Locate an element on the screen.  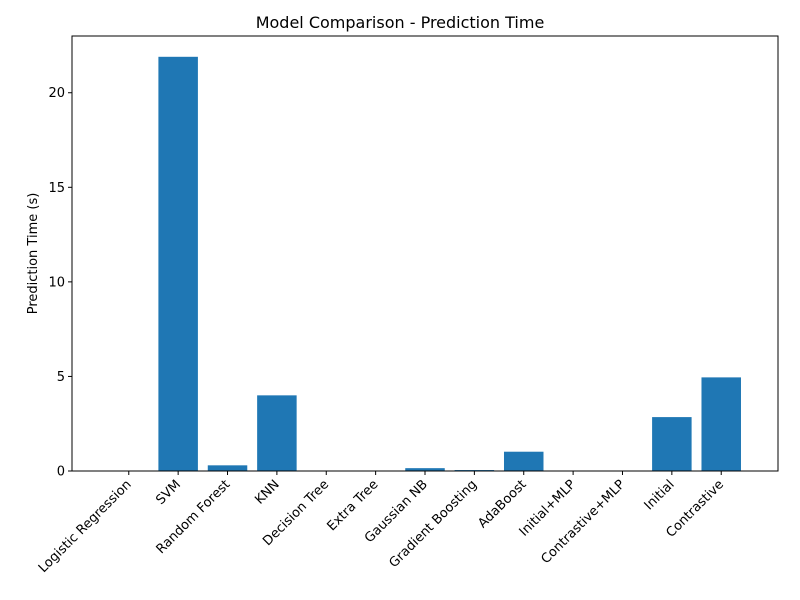
y-tick-label: 20 is located at coordinates (56, 93).